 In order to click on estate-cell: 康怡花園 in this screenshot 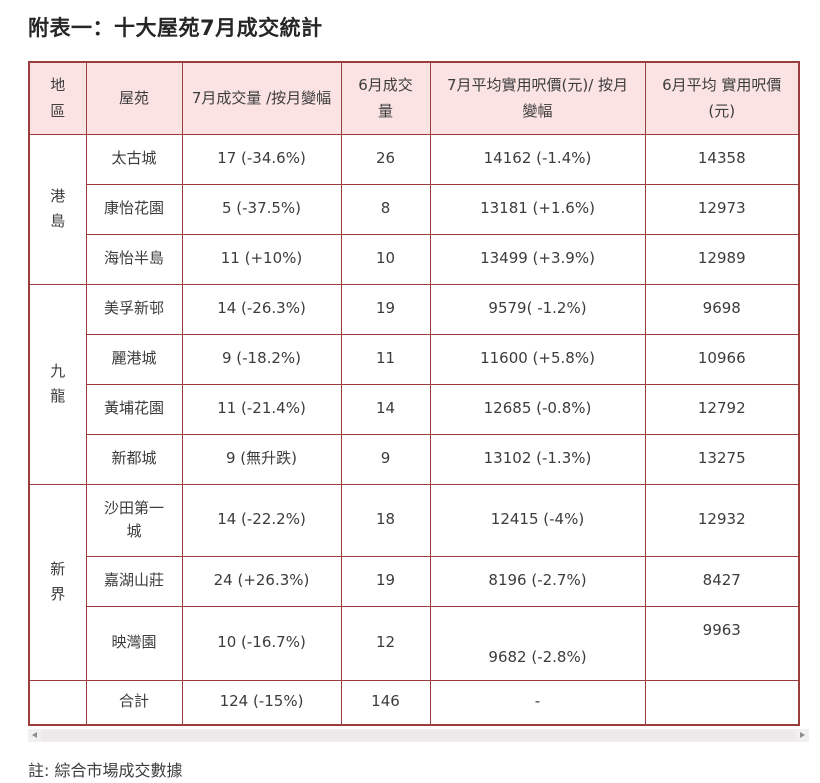, I will do `click(134, 209)`.